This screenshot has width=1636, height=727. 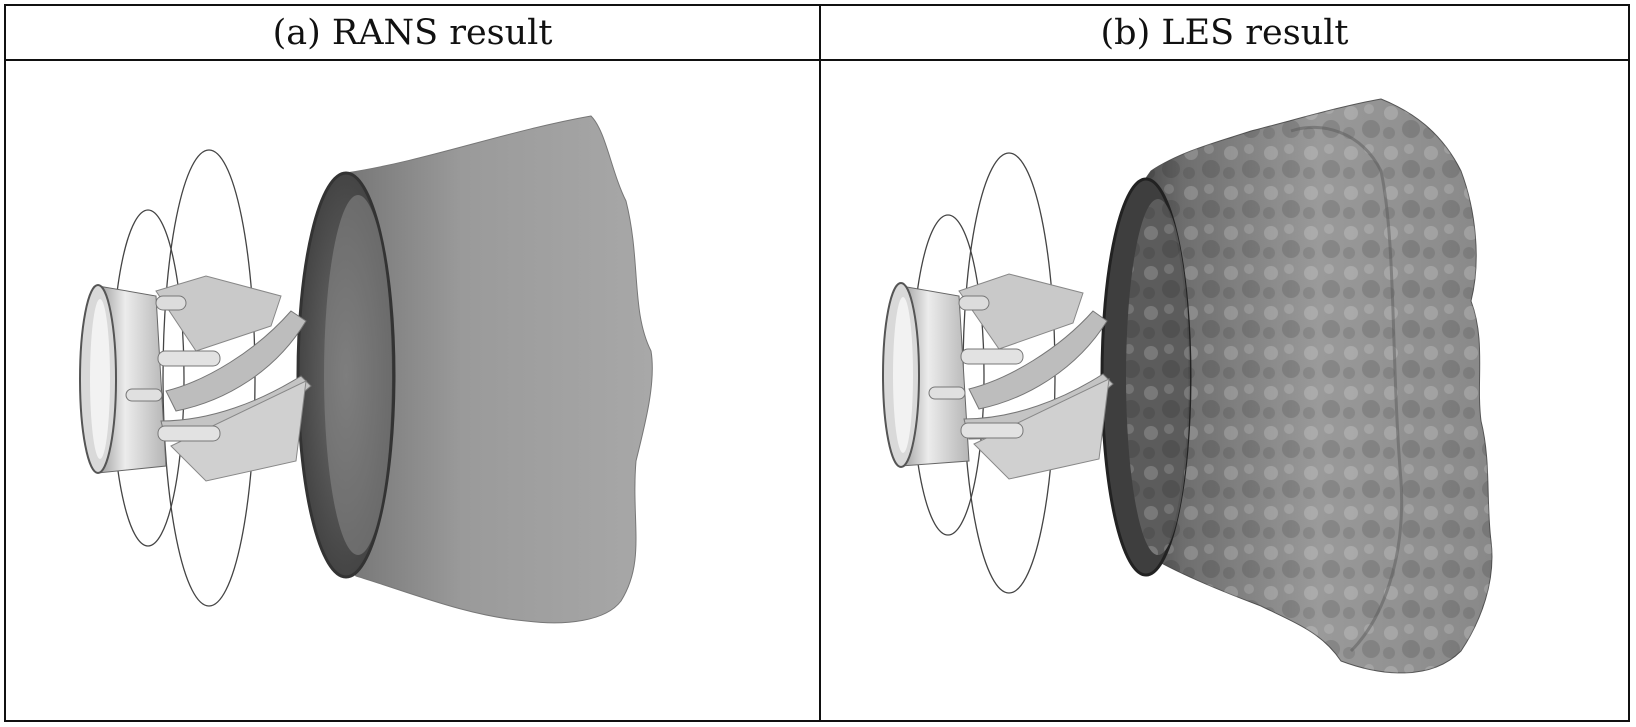 I want to click on column-divider, so click(x=820, y=363).